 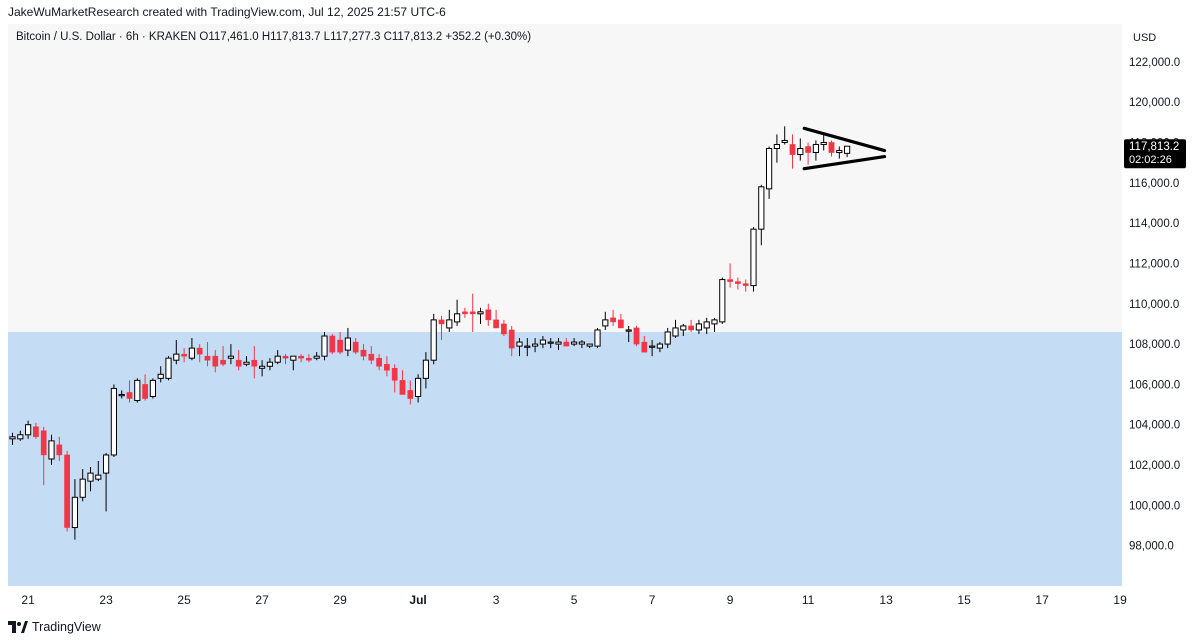 I want to click on x-tick-label: 19, so click(x=1120, y=600).